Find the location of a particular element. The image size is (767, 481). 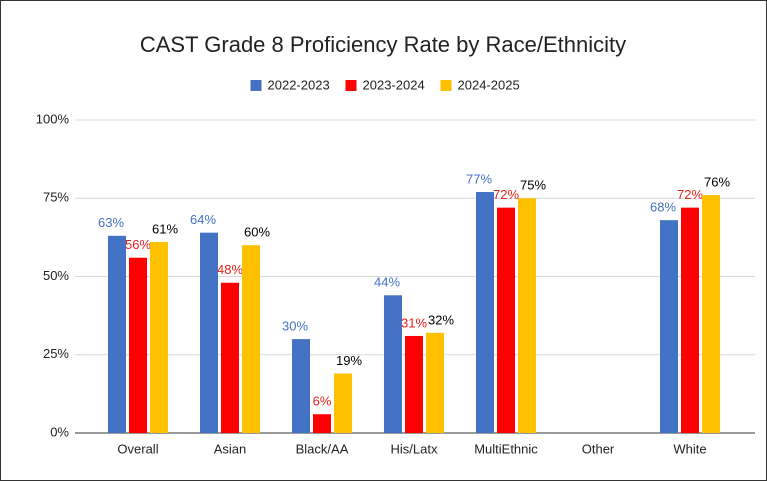

x-tick-label: His/Latx is located at coordinates (414, 448).